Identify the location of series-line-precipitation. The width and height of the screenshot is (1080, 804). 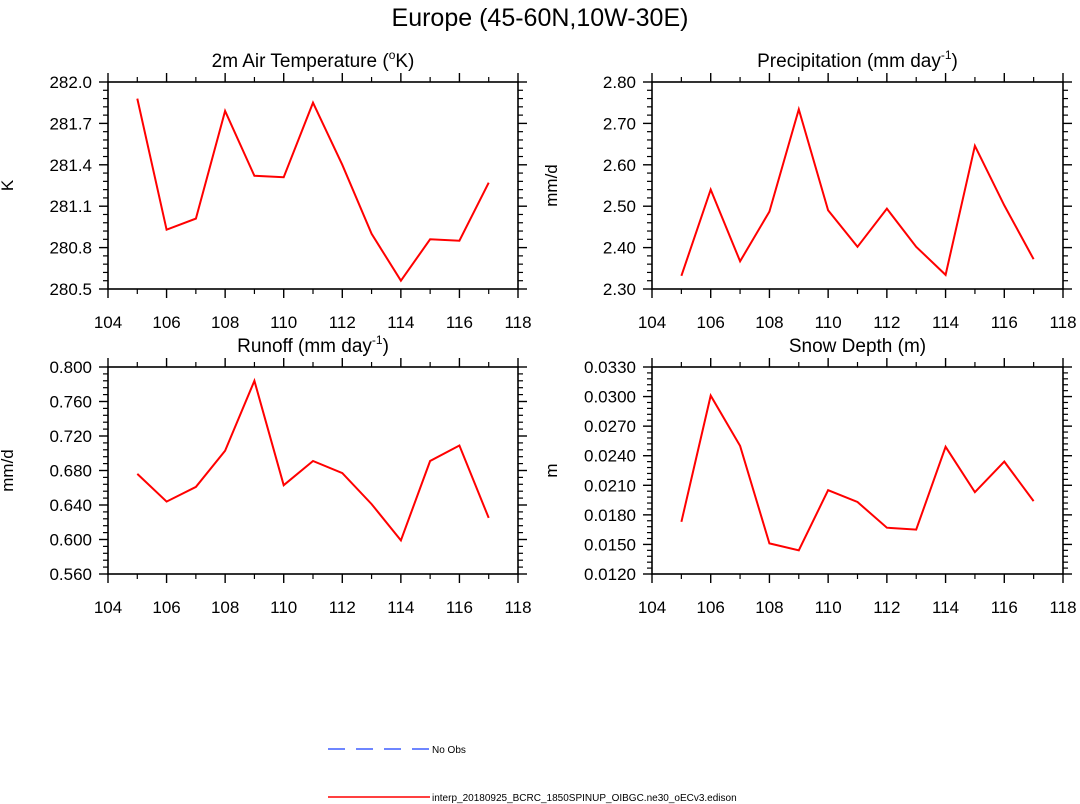
(857, 191).